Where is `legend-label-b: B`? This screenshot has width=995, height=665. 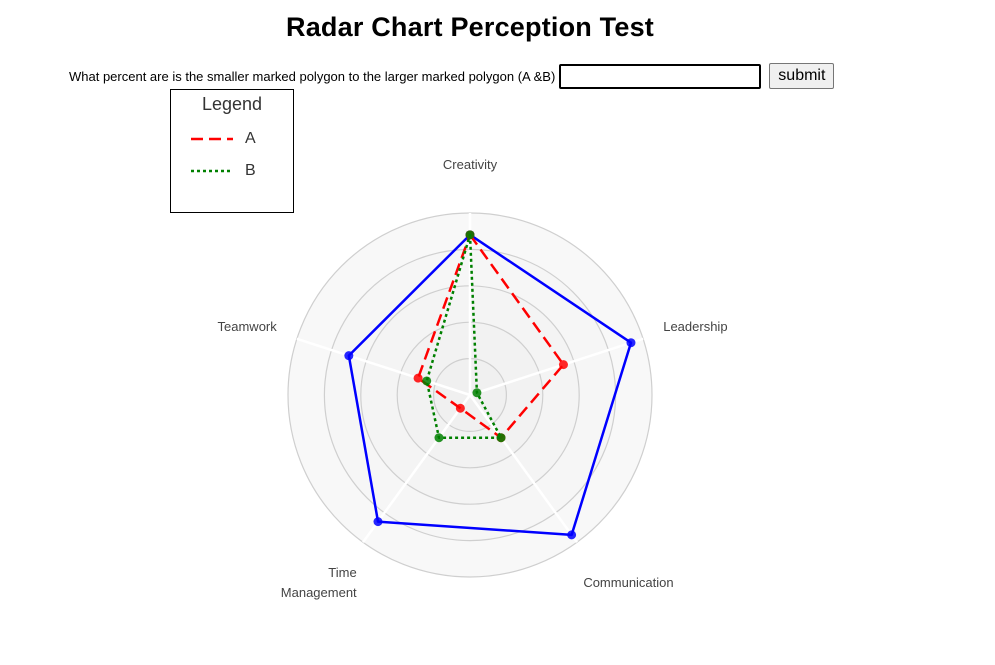
legend-label-b: B is located at coordinates (250, 170).